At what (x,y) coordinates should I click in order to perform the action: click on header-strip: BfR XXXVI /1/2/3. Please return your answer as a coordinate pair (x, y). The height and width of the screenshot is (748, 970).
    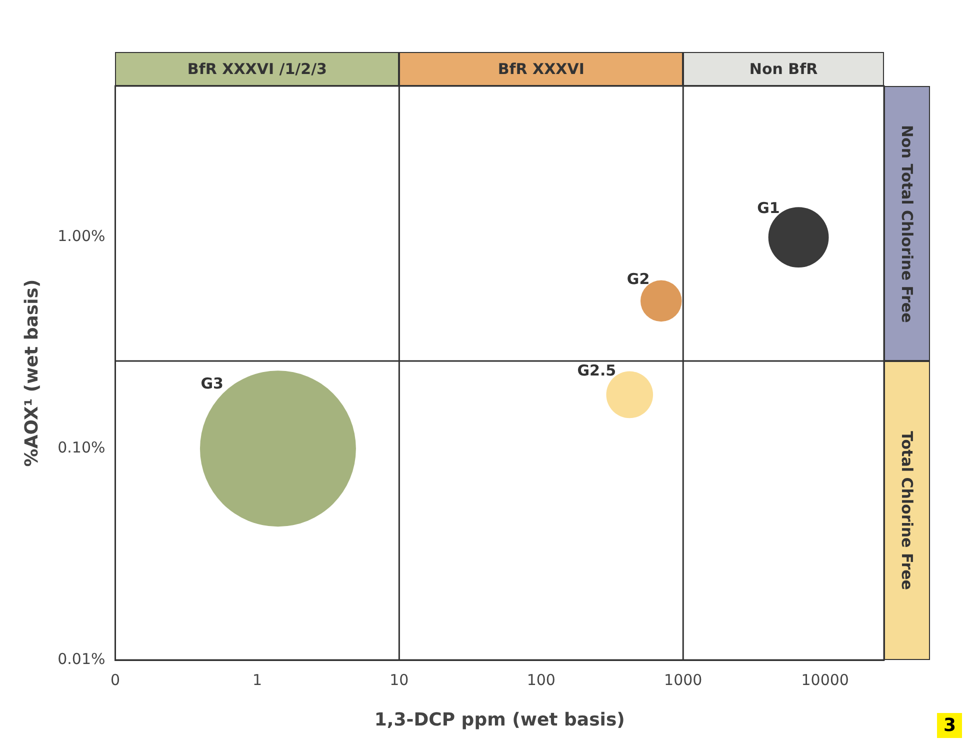
    Looking at the image, I should click on (257, 69).